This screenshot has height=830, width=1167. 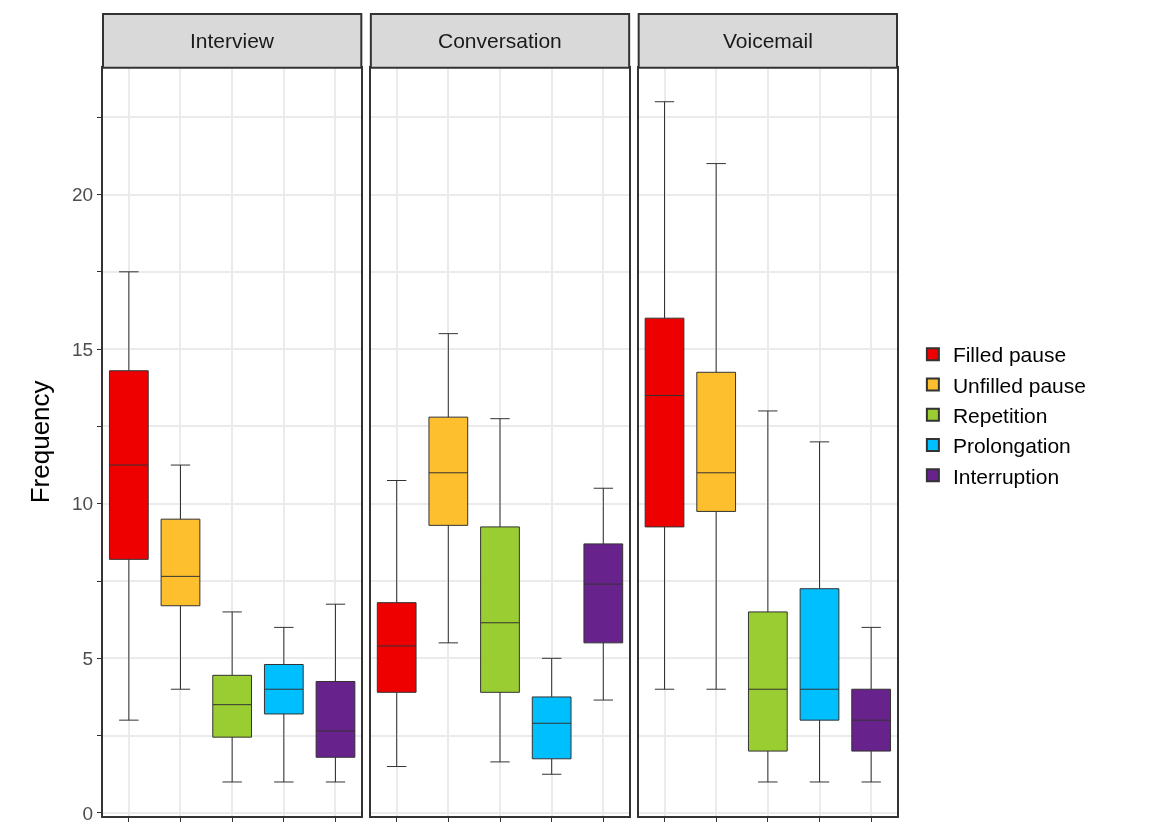 What do you see at coordinates (1000, 415) in the screenshot?
I see `legend-label: Repetition` at bounding box center [1000, 415].